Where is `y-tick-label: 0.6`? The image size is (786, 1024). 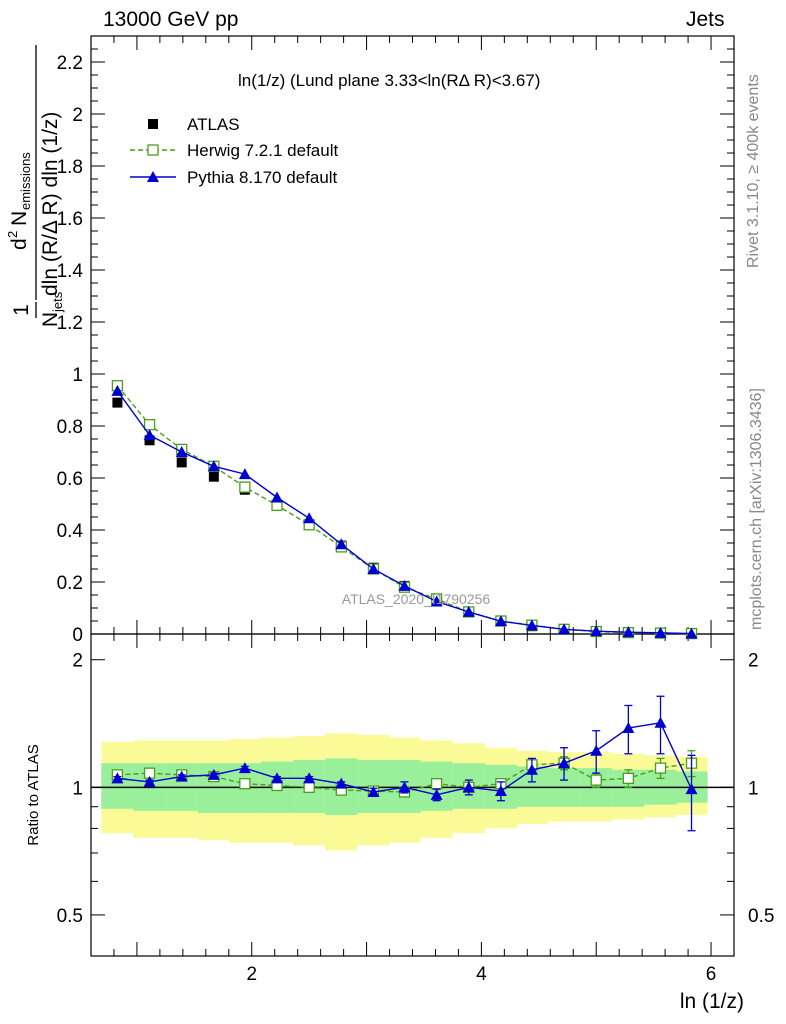
y-tick-label: 0.6 is located at coordinates (70, 479).